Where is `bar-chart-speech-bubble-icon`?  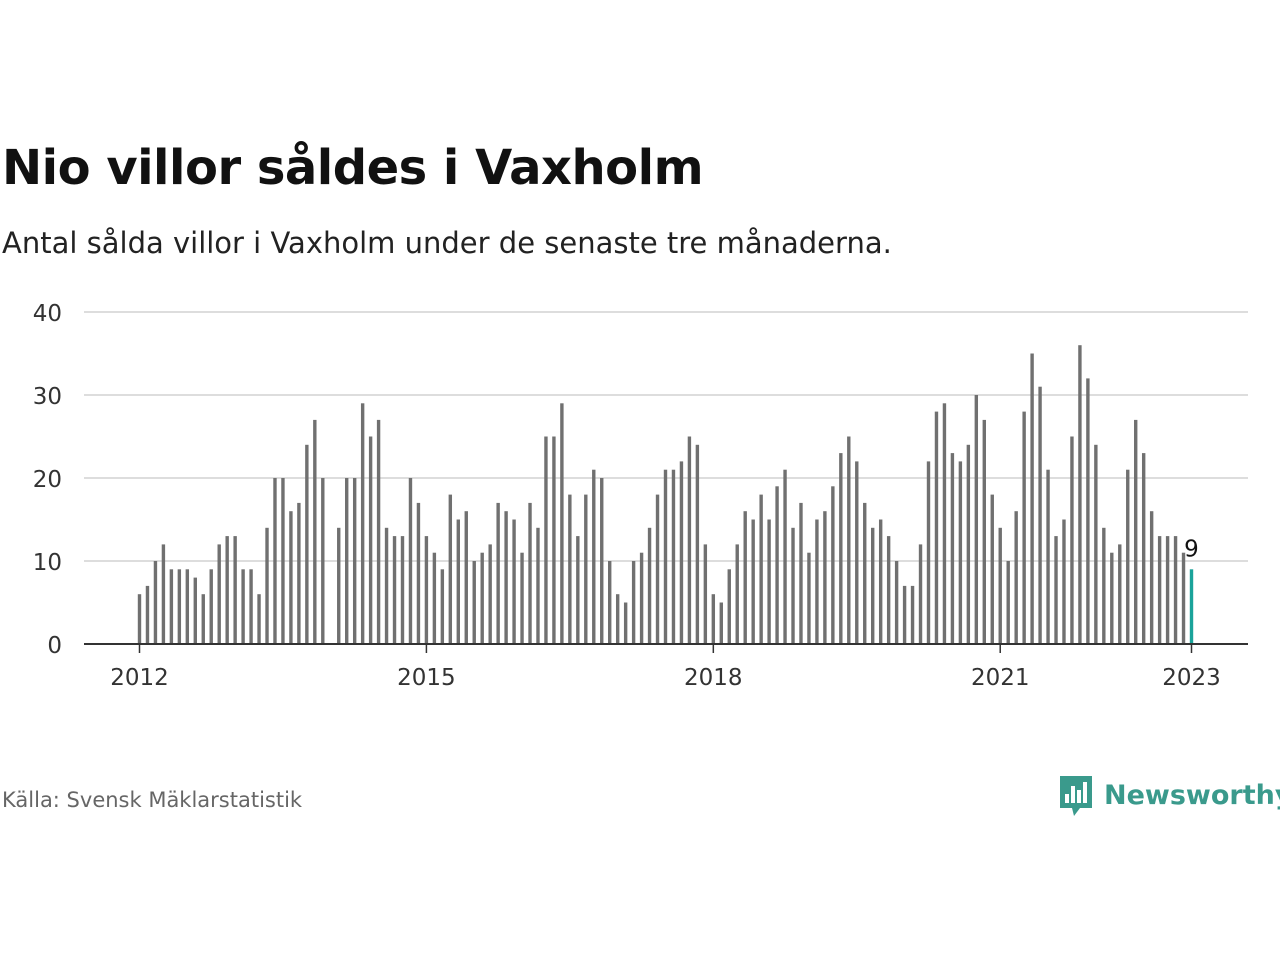 bar-chart-speech-bubble-icon is located at coordinates (1076, 796).